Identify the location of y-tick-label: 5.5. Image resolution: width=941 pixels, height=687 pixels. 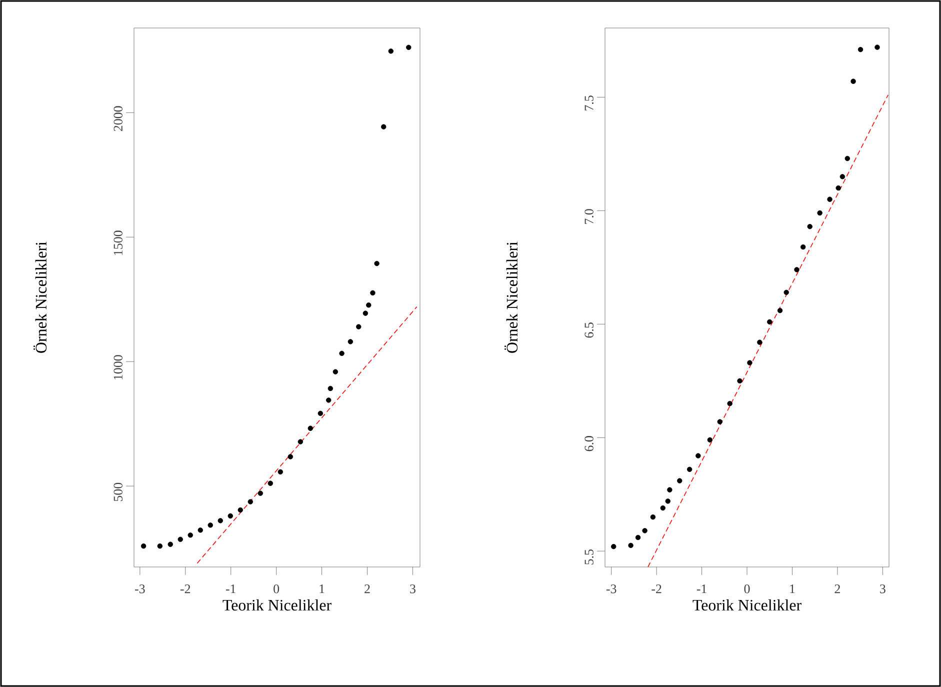
(589, 557).